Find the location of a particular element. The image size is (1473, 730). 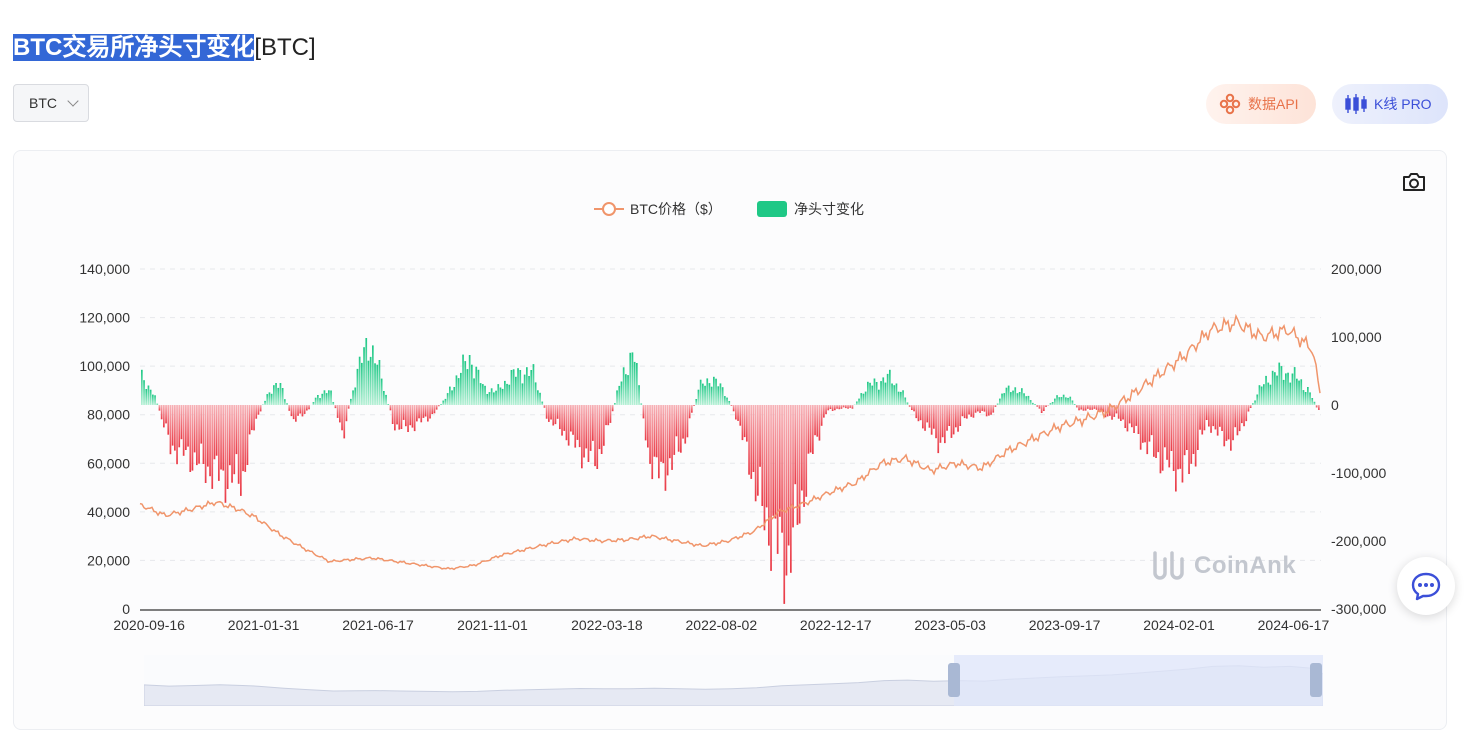

zoom-slider is located at coordinates (733, 680).